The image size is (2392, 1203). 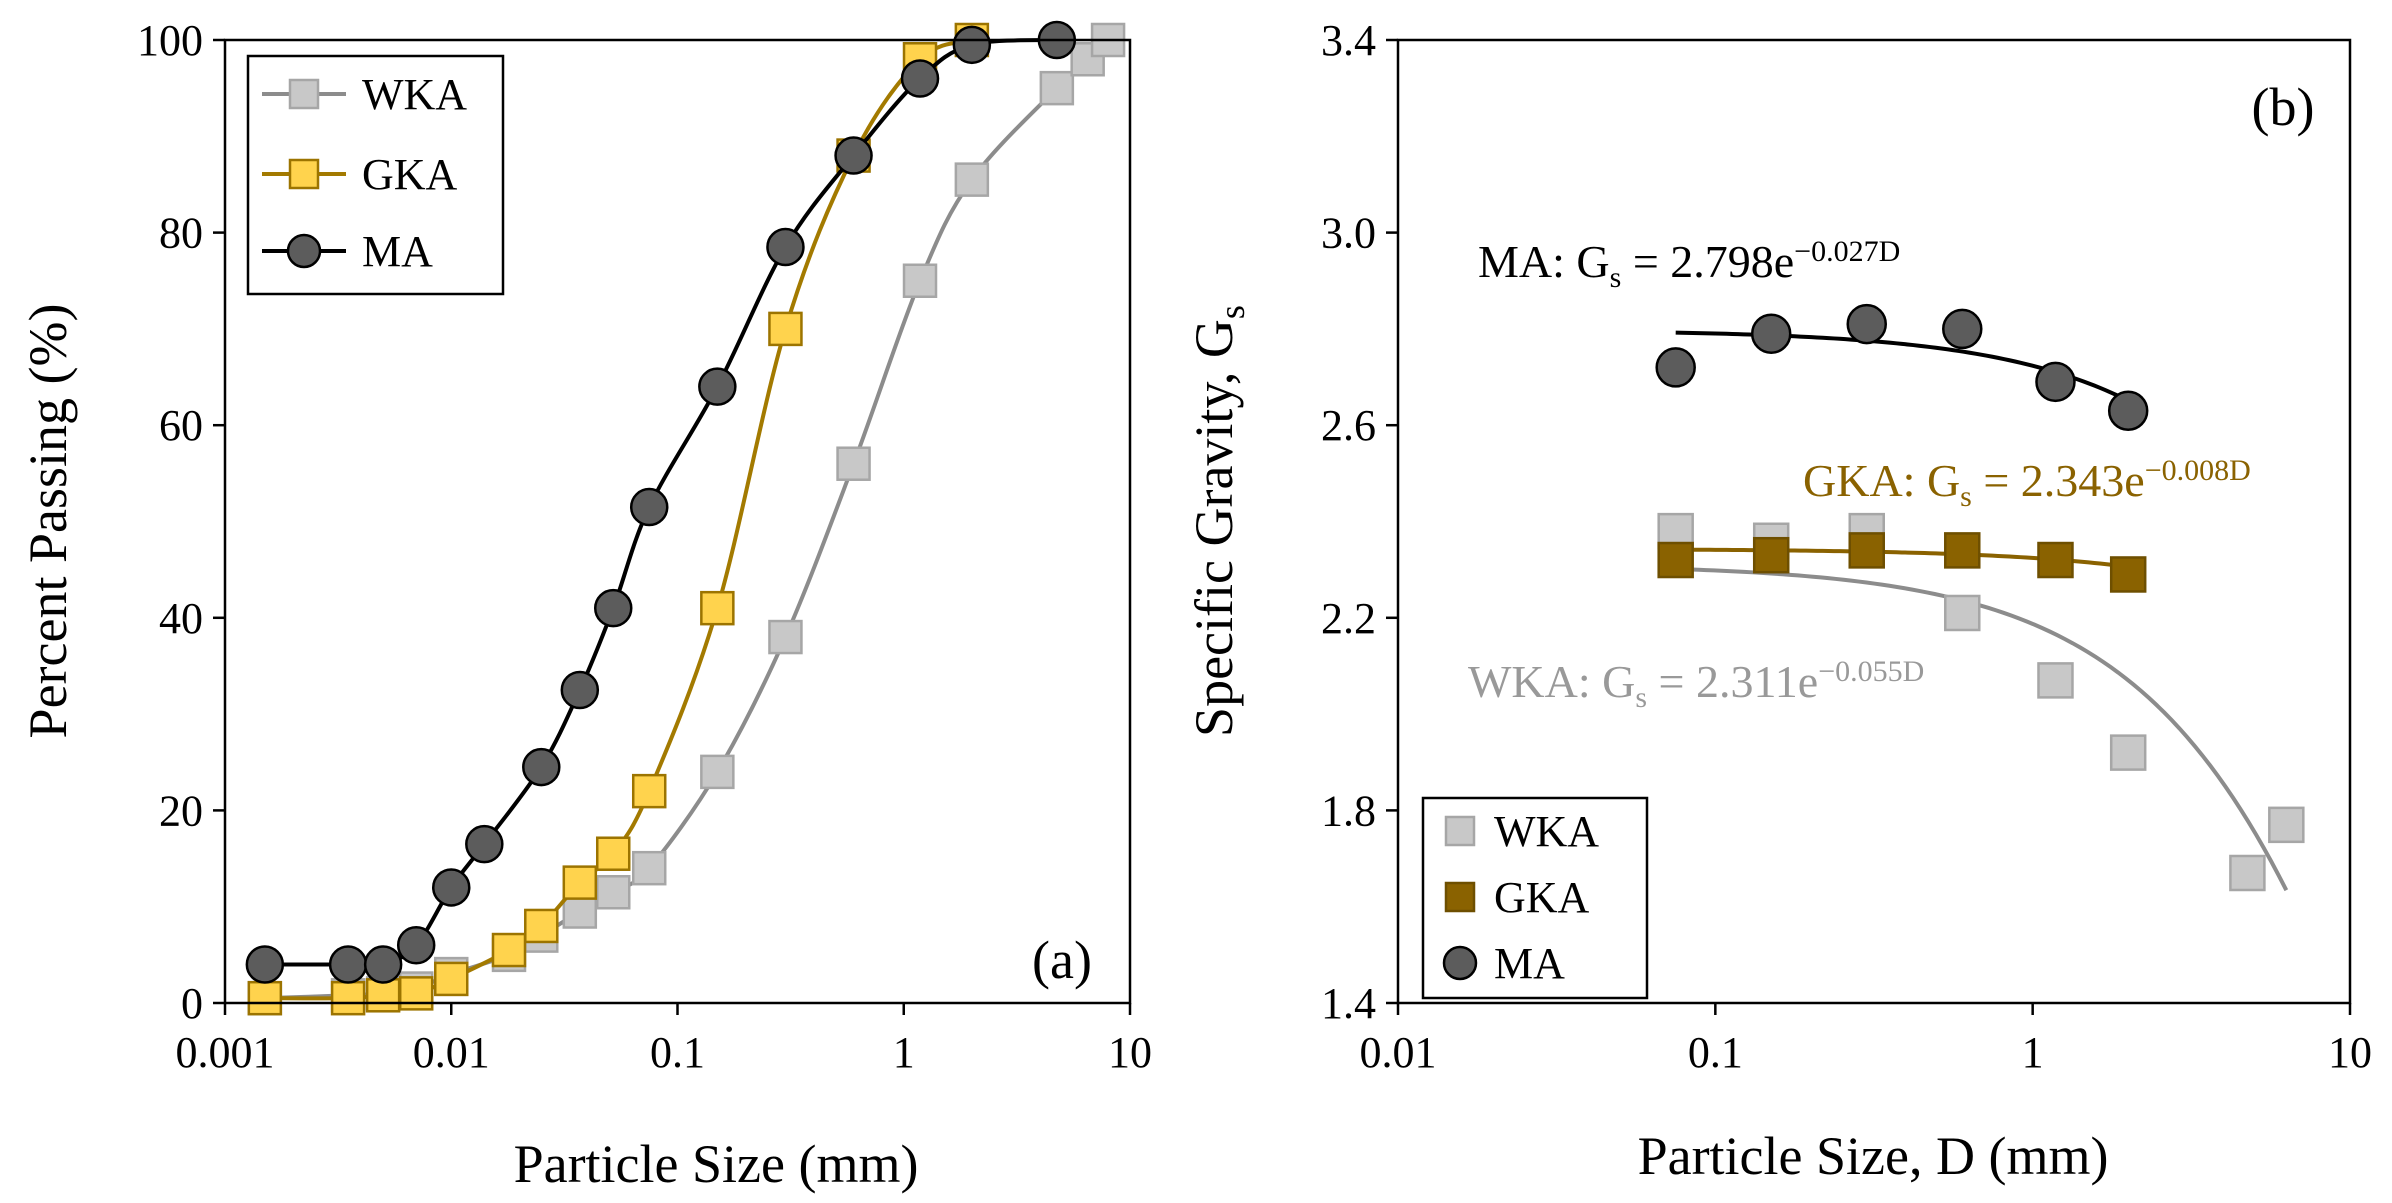 What do you see at coordinates (2350, 1052) in the screenshot?
I see `x-tick-label-b-3: 10` at bounding box center [2350, 1052].